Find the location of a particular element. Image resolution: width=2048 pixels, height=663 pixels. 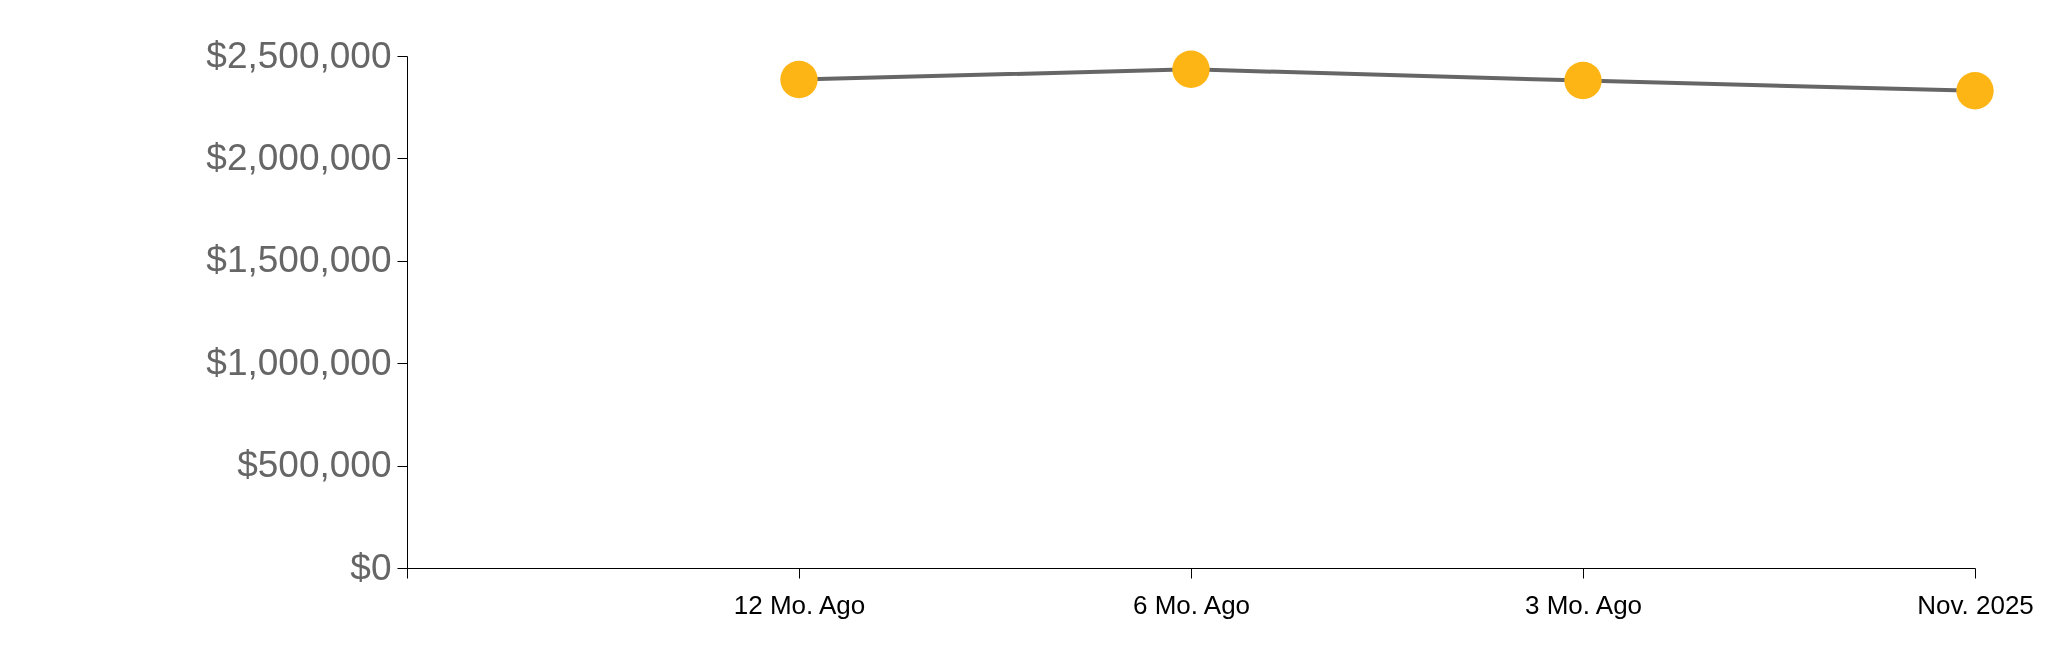

x-tick-label: 6 Mo. Ago is located at coordinates (1191, 604).